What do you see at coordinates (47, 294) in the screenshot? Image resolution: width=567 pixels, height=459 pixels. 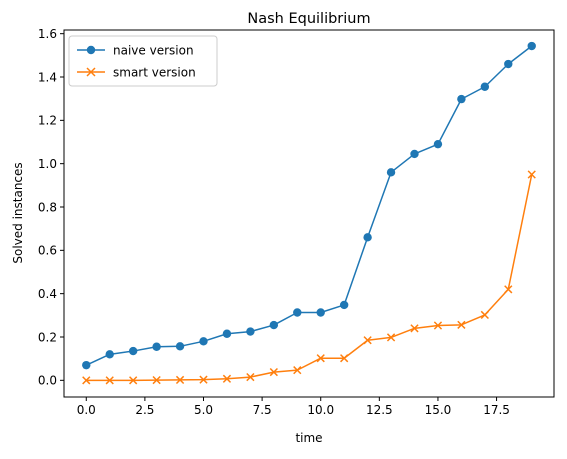 I see `y-tick-label: 0.4` at bounding box center [47, 294].